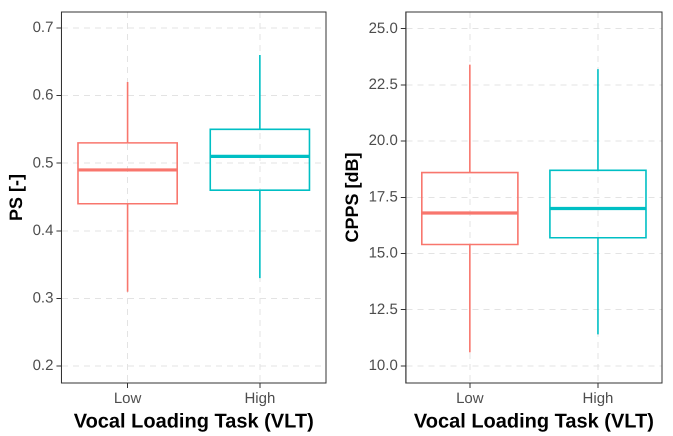 This screenshot has width=673, height=436. What do you see at coordinates (43, 163) in the screenshot?
I see `y-tick-label: 0.5` at bounding box center [43, 163].